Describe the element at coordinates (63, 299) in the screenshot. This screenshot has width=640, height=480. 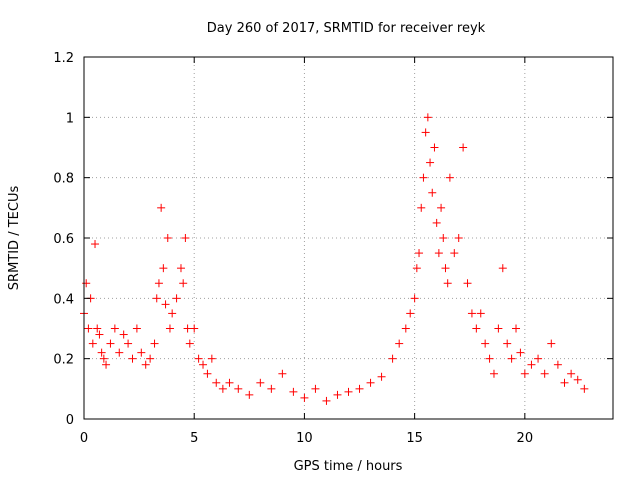
I see `y-tick-label: 0.4` at that location.